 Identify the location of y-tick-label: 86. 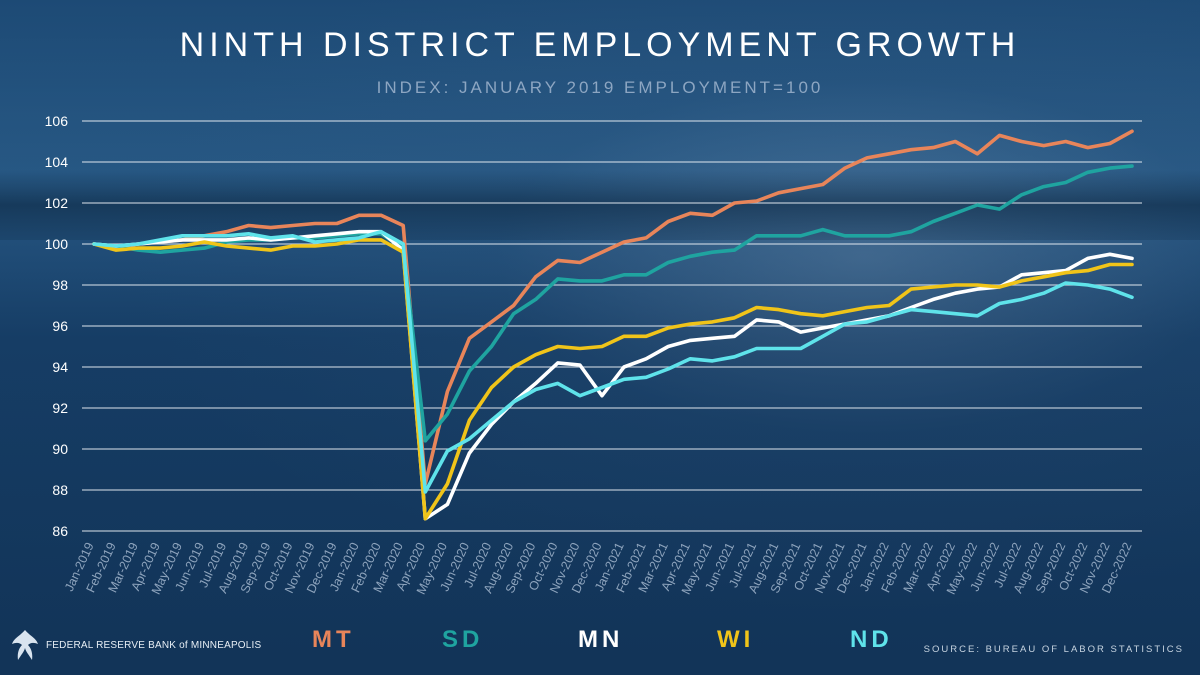
(60, 531).